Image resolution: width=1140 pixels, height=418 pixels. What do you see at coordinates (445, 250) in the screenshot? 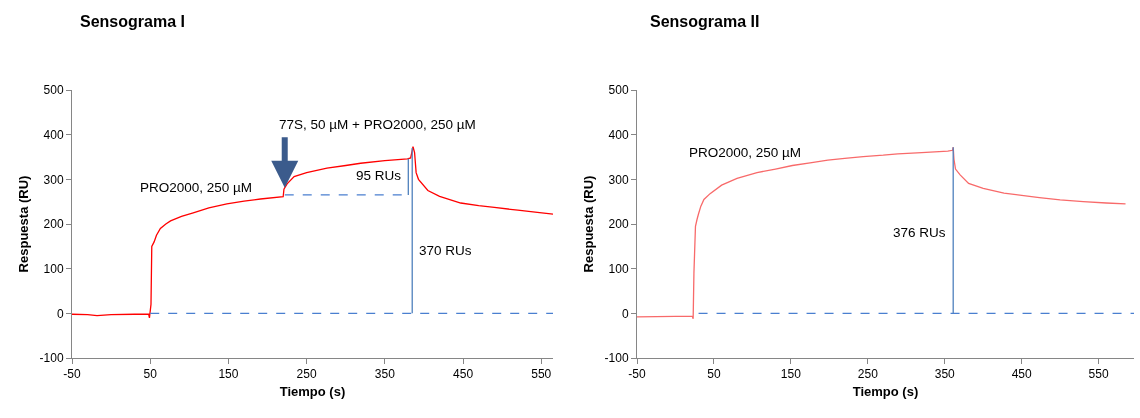
I see `annotation: 370 RUs` at bounding box center [445, 250].